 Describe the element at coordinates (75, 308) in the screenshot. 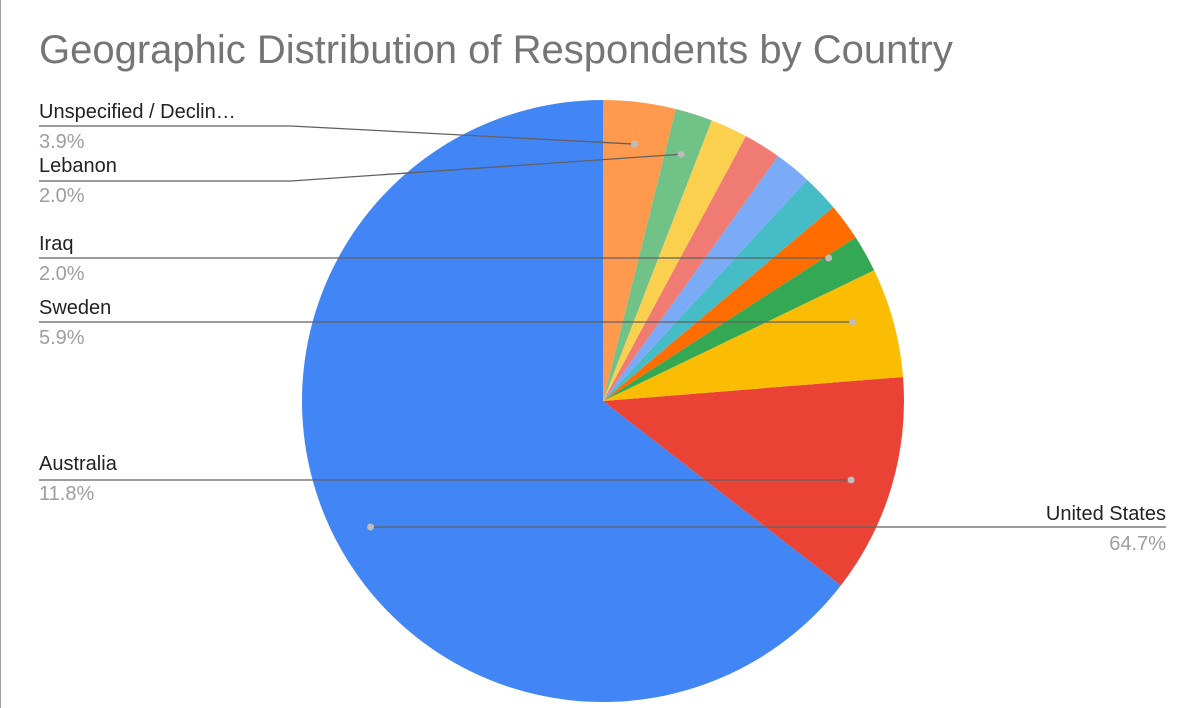

I see `slice-label: Sweden` at that location.